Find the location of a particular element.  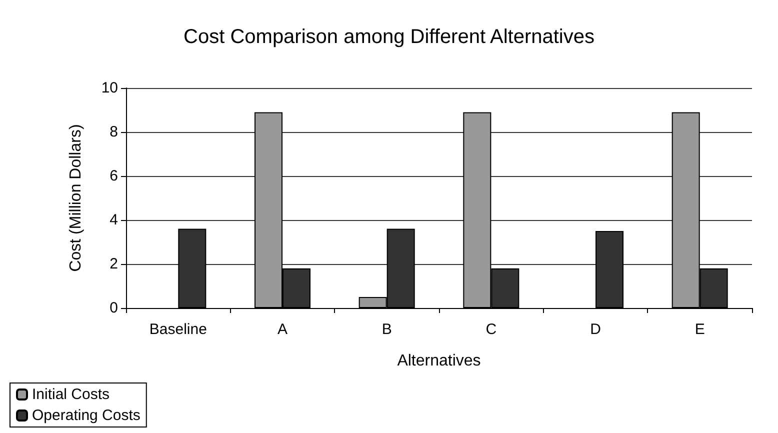

y-tick-label: 2 is located at coordinates (114, 264).